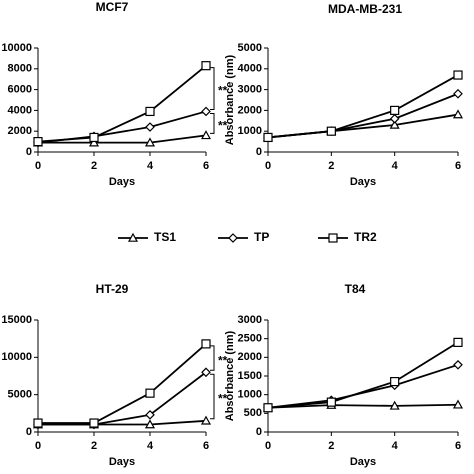  I want to click on y-tick-label: 6000, so click(20, 90).